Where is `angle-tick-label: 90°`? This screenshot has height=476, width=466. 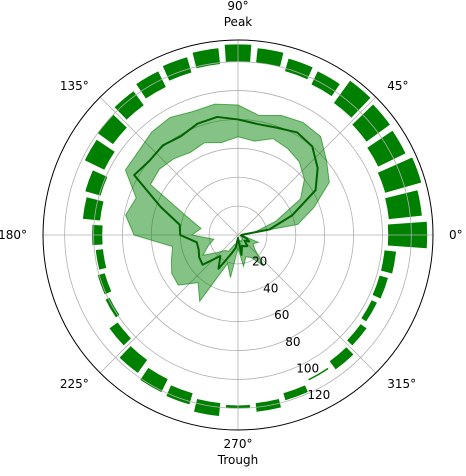
angle-tick-label: 90° is located at coordinates (237, 6).